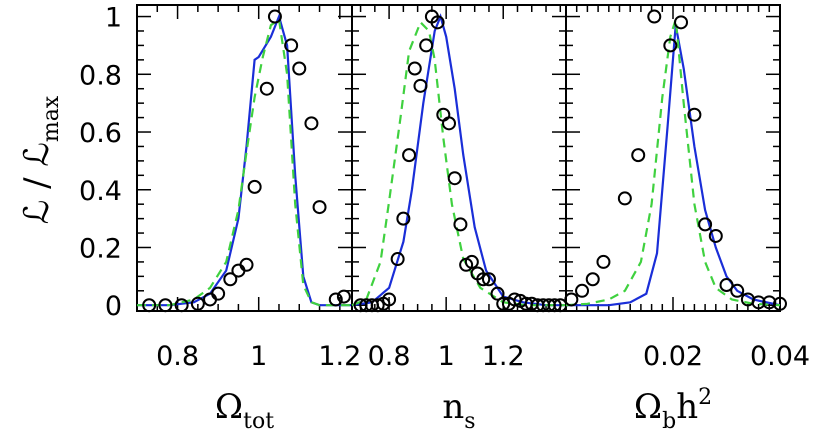  What do you see at coordinates (673, 409) in the screenshot?
I see `x-axis-label: Ωbh2` at bounding box center [673, 409].